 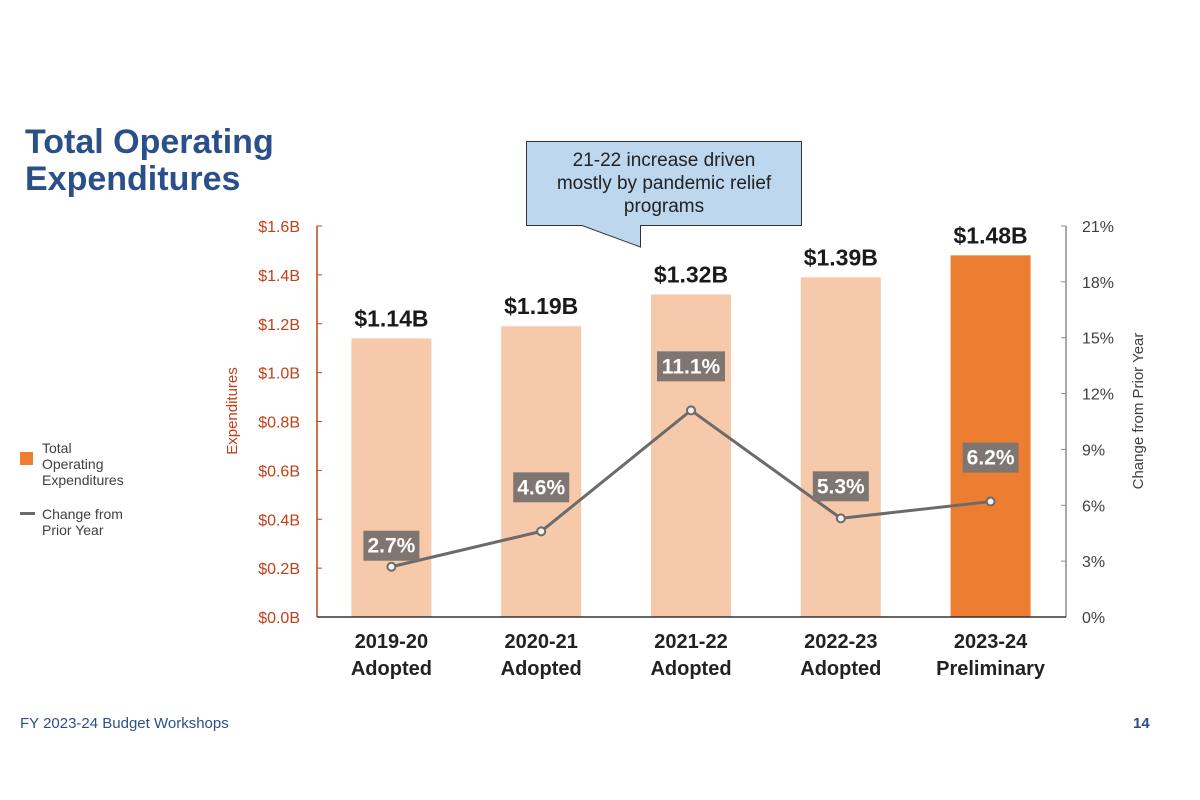 What do you see at coordinates (279, 374) in the screenshot?
I see `left-axis-tick-label: $1.0B` at bounding box center [279, 374].